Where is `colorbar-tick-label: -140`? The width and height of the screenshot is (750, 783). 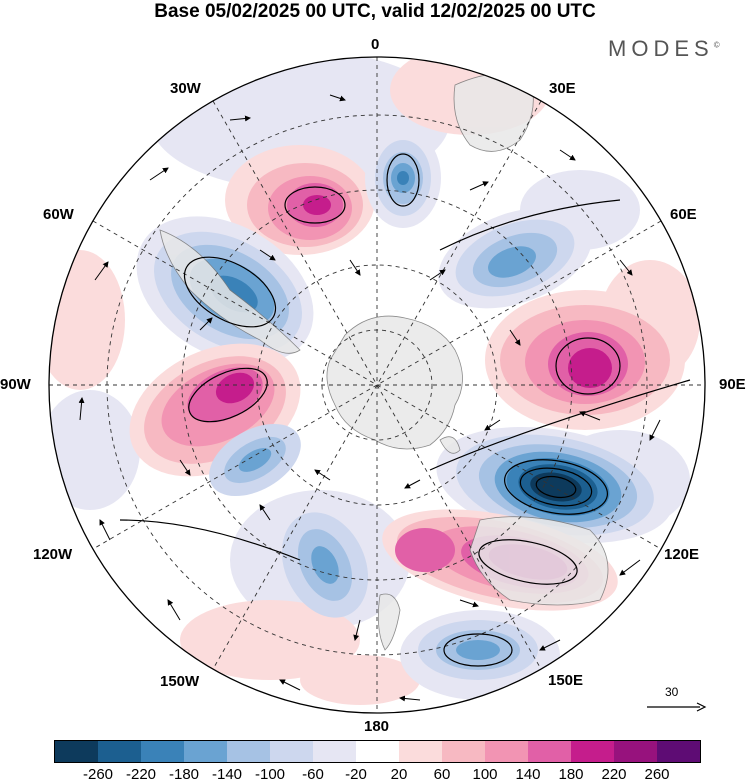
colorbar-tick-label: -140 is located at coordinates (227, 774).